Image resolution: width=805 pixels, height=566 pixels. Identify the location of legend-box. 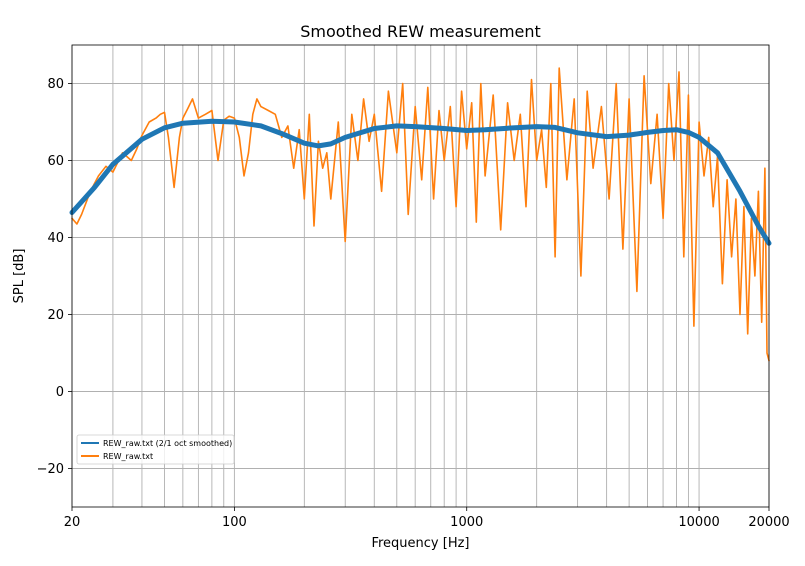
(155, 449).